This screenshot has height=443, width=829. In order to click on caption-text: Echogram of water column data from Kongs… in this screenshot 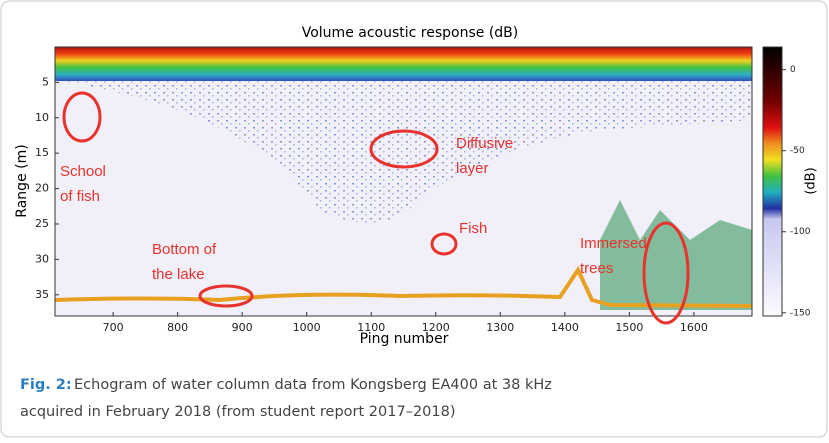, I will do `click(313, 385)`.